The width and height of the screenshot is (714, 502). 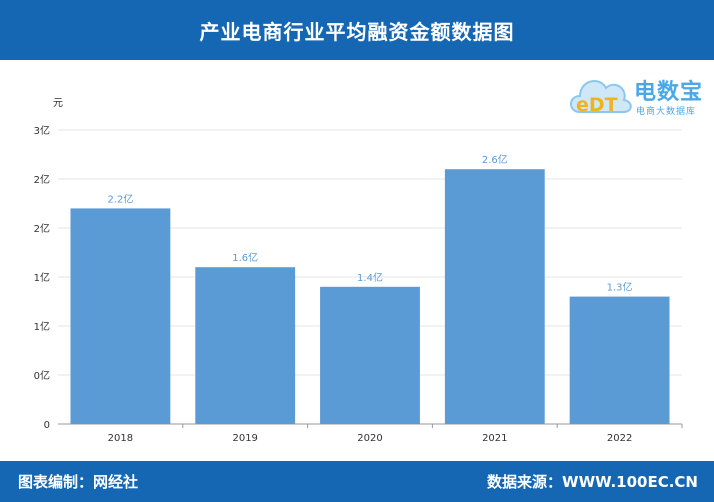 I want to click on x-tick-label: 2018, so click(x=120, y=438).